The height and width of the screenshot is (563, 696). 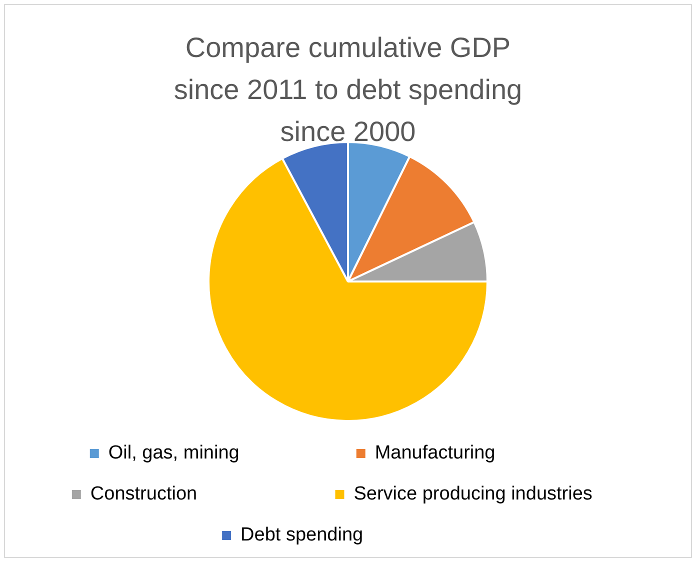 I want to click on legend-label: Service producing industries, so click(x=489, y=494).